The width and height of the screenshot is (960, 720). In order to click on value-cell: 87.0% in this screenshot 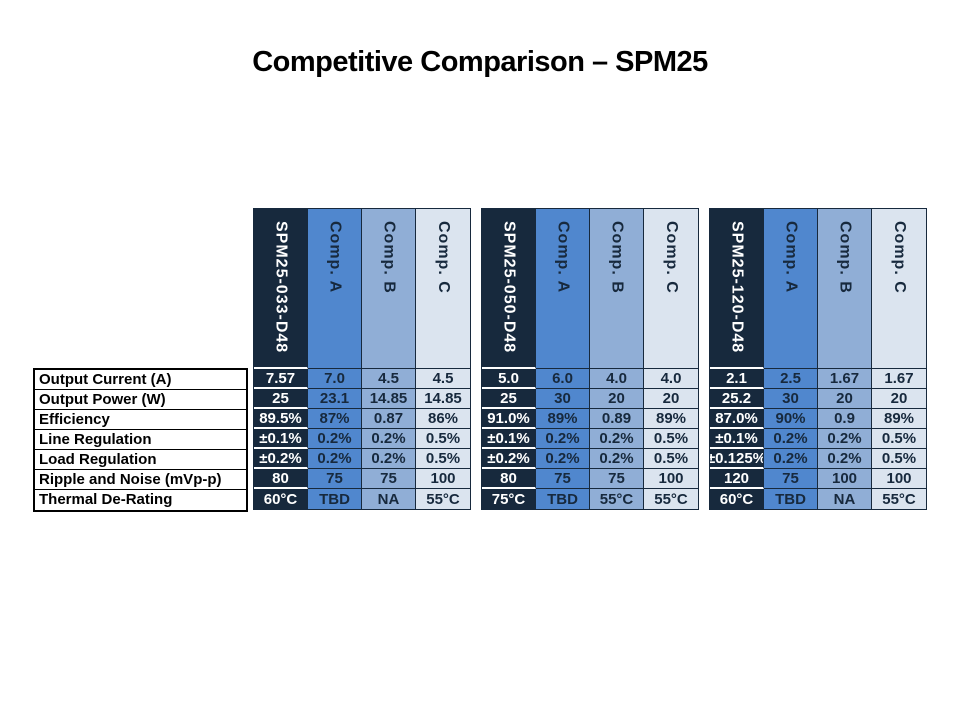, I will do `click(737, 419)`.